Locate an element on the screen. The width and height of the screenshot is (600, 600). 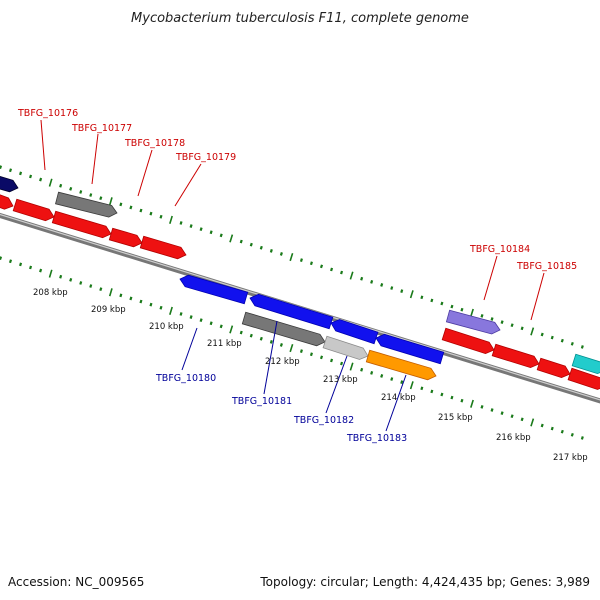
gene-label: TBFG_10184 is located at coordinates (499, 249).